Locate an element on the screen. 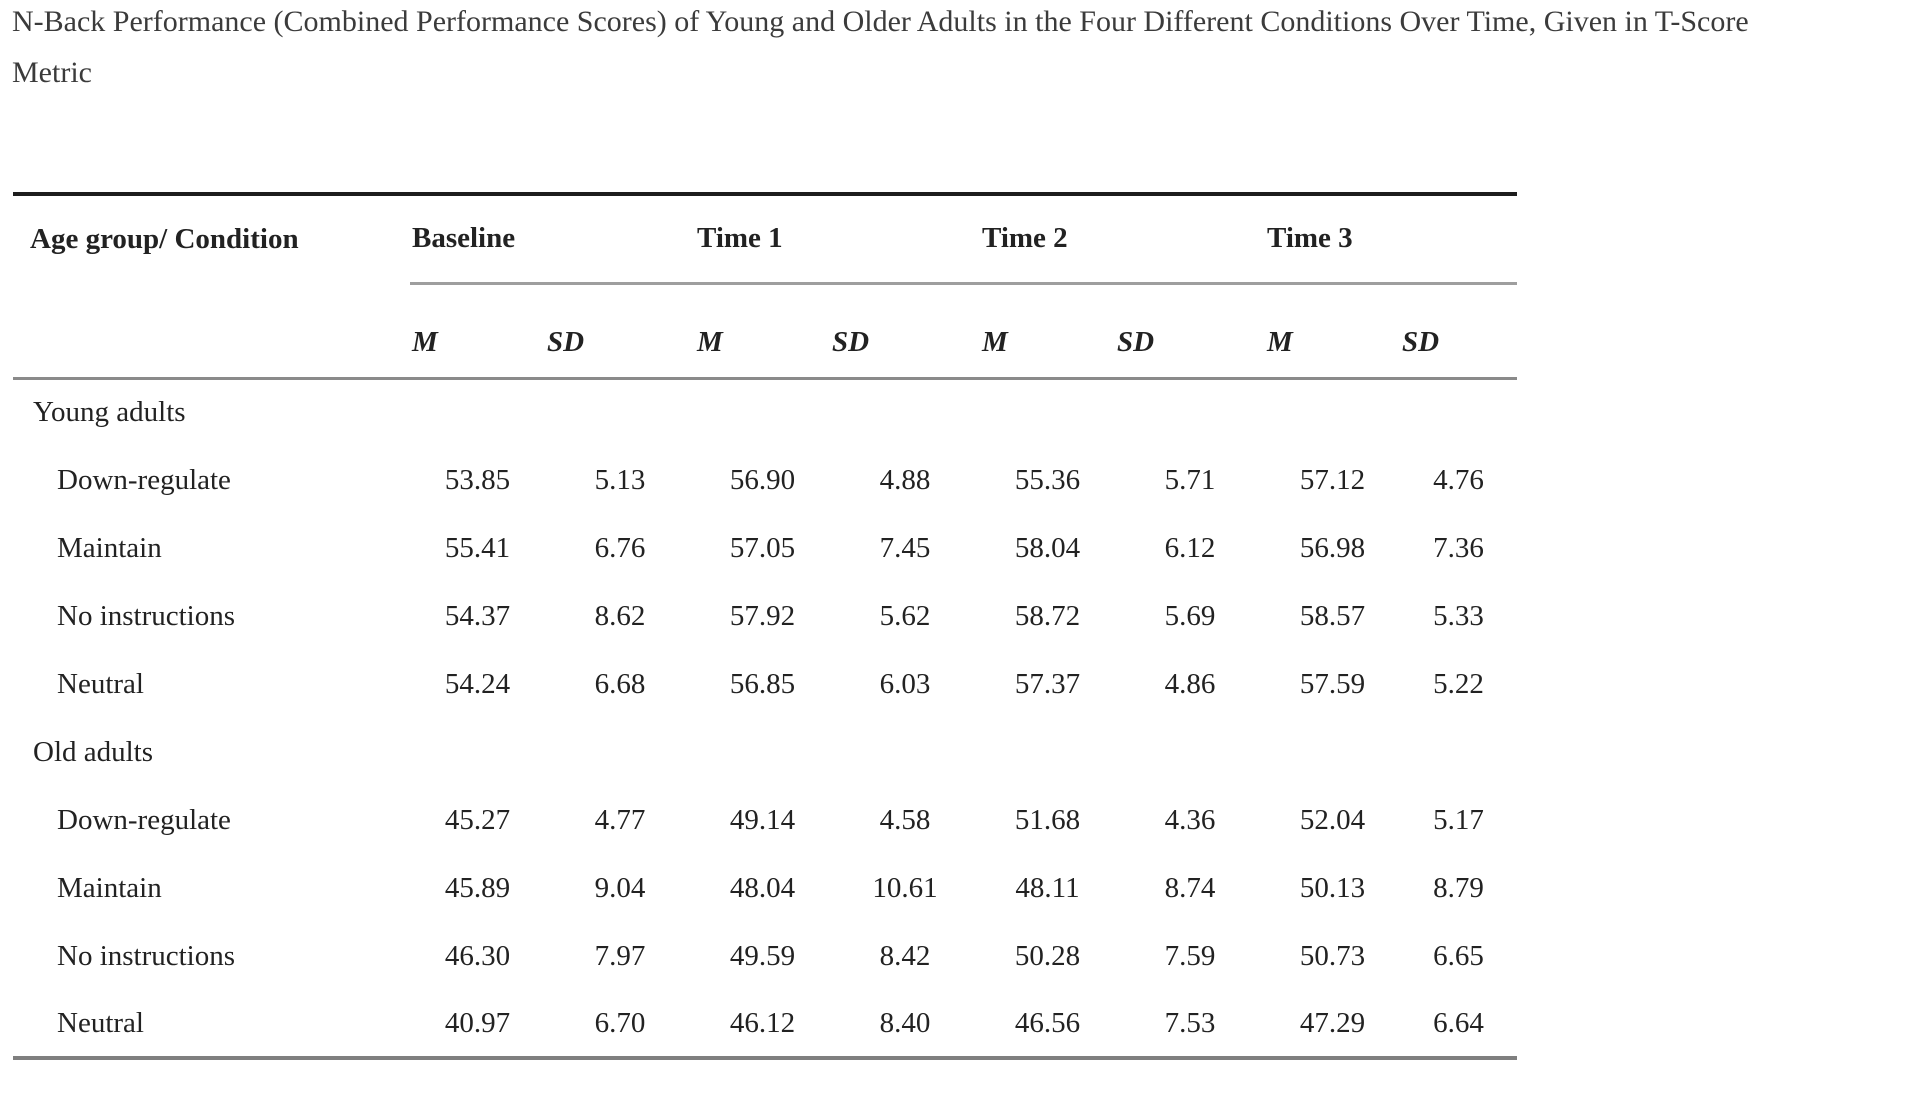 Image resolution: width=1932 pixels, height=1098 pixels. value-cell: 45.27 is located at coordinates (477, 819).